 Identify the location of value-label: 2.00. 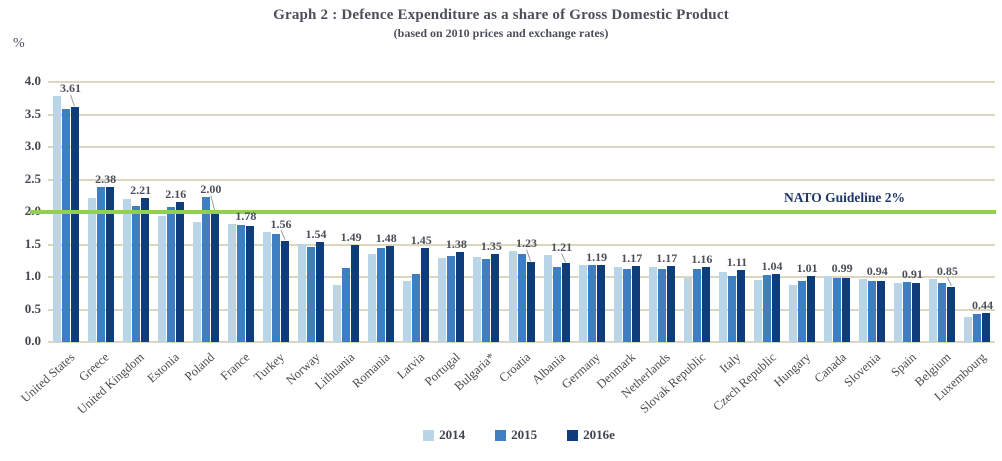
(211, 189).